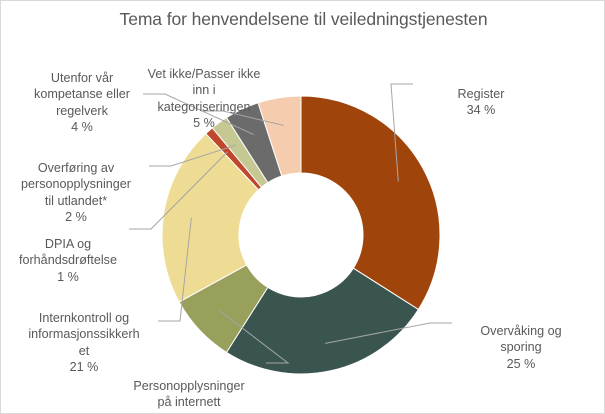  Describe the element at coordinates (521, 339) in the screenshot. I see `data-label-overvaking-og-sporing-name: Overvåking og sporing` at that location.